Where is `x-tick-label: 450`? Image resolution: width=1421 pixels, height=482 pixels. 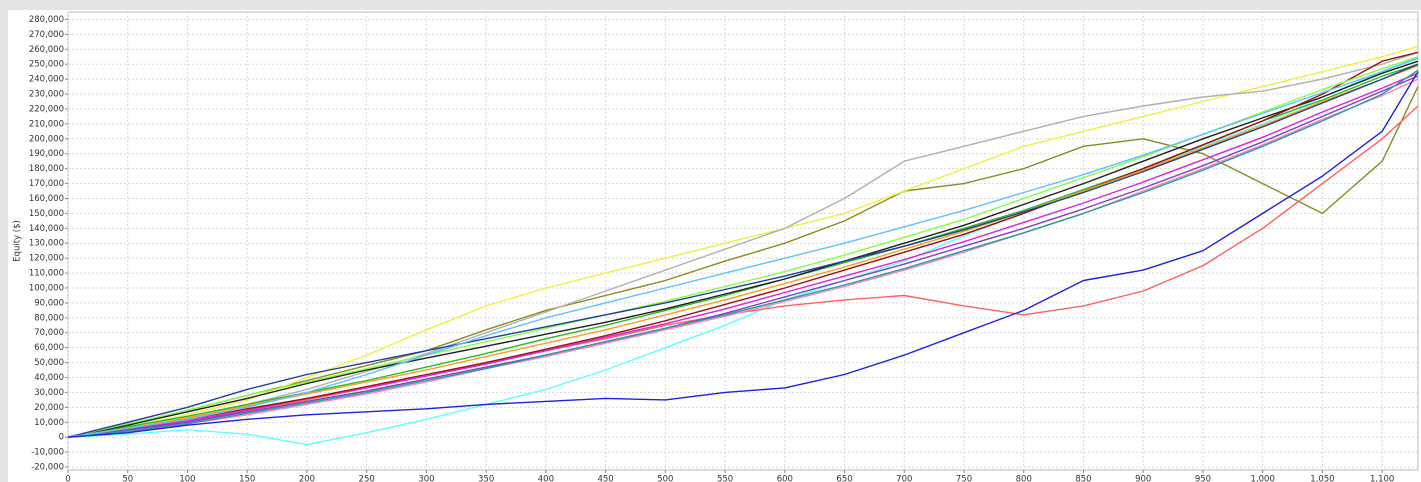 x-tick-label: 450 is located at coordinates (605, 478).